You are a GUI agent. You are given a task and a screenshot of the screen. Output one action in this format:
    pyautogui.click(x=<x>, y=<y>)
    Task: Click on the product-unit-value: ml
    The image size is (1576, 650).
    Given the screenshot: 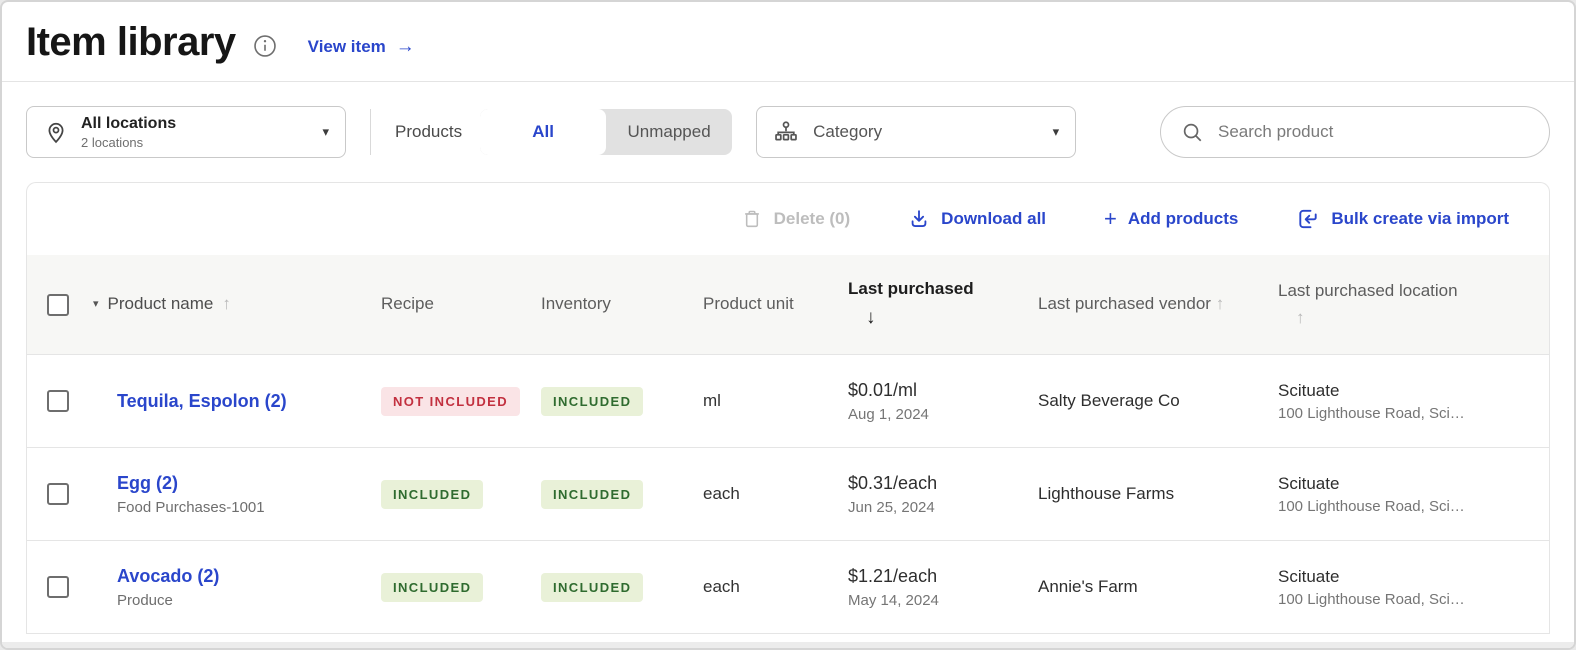 What is the action you would take?
    pyautogui.click(x=712, y=400)
    